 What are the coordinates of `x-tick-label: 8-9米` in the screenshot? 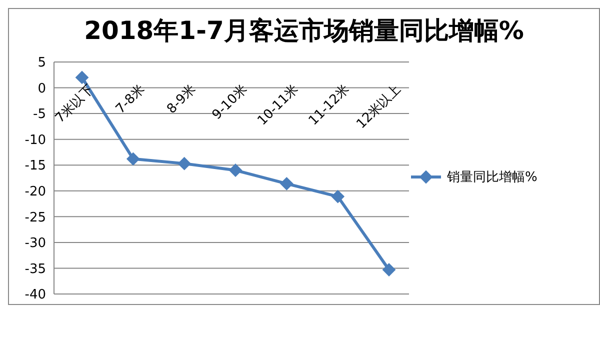 It's located at (182, 99).